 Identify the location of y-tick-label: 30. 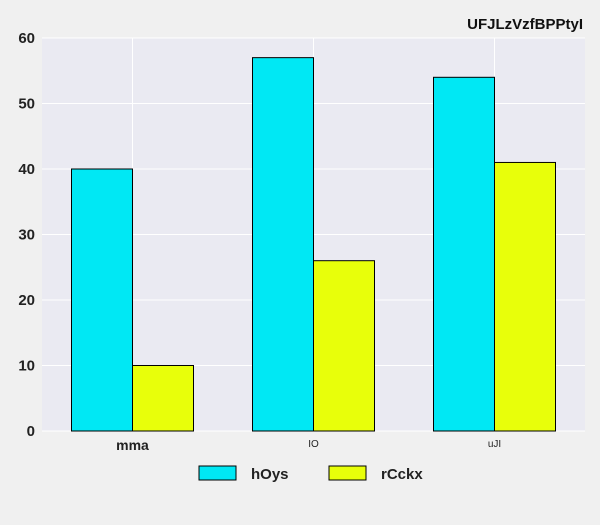
(26, 235).